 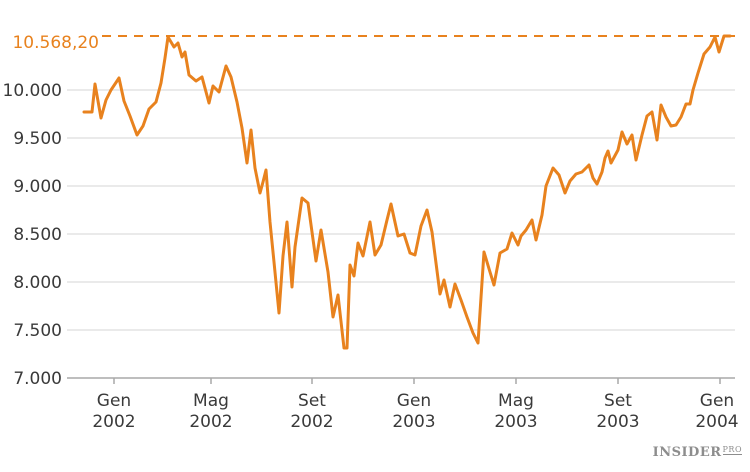 I want to click on peak-value-label: 10.568,20, so click(x=55, y=43).